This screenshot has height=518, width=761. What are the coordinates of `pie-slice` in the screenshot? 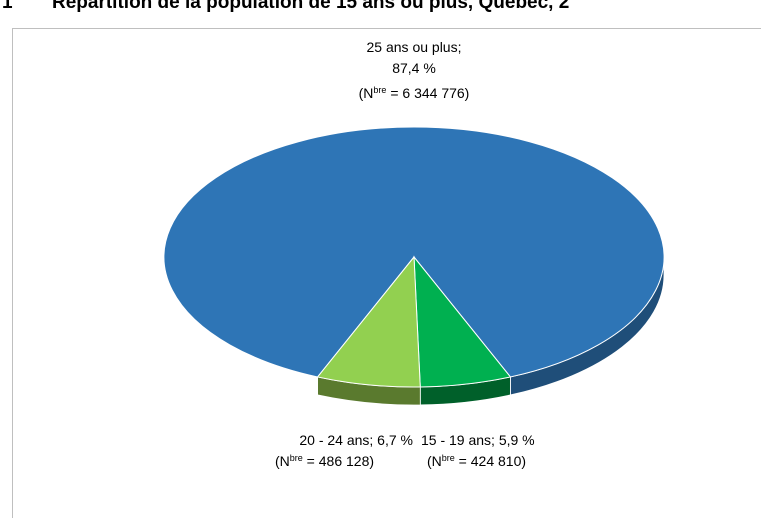 It's located at (368, 321).